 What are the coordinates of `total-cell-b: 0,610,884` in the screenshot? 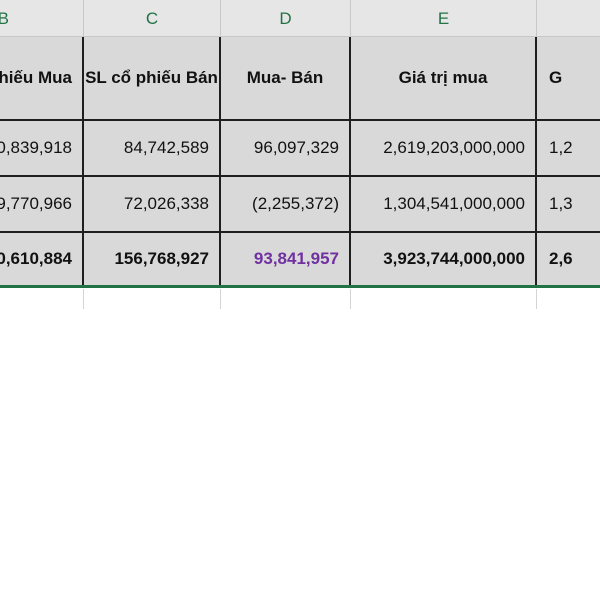 It's located at (42, 259).